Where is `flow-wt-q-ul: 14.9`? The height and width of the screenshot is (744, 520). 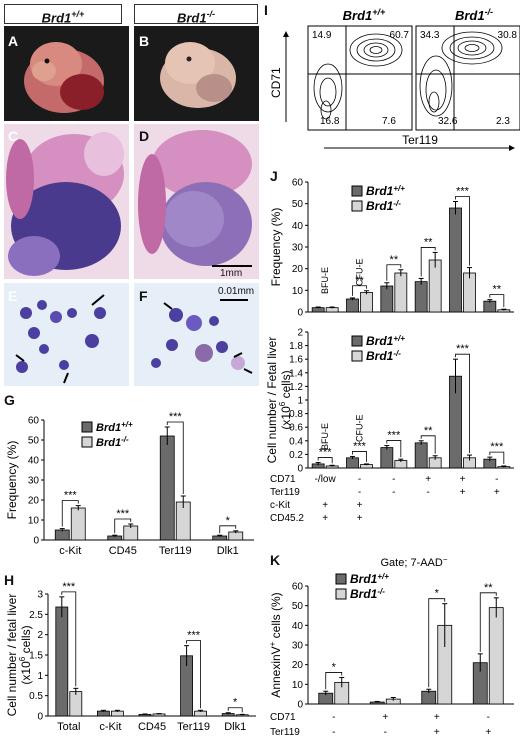 flow-wt-q-ul: 14.9 is located at coordinates (322, 35).